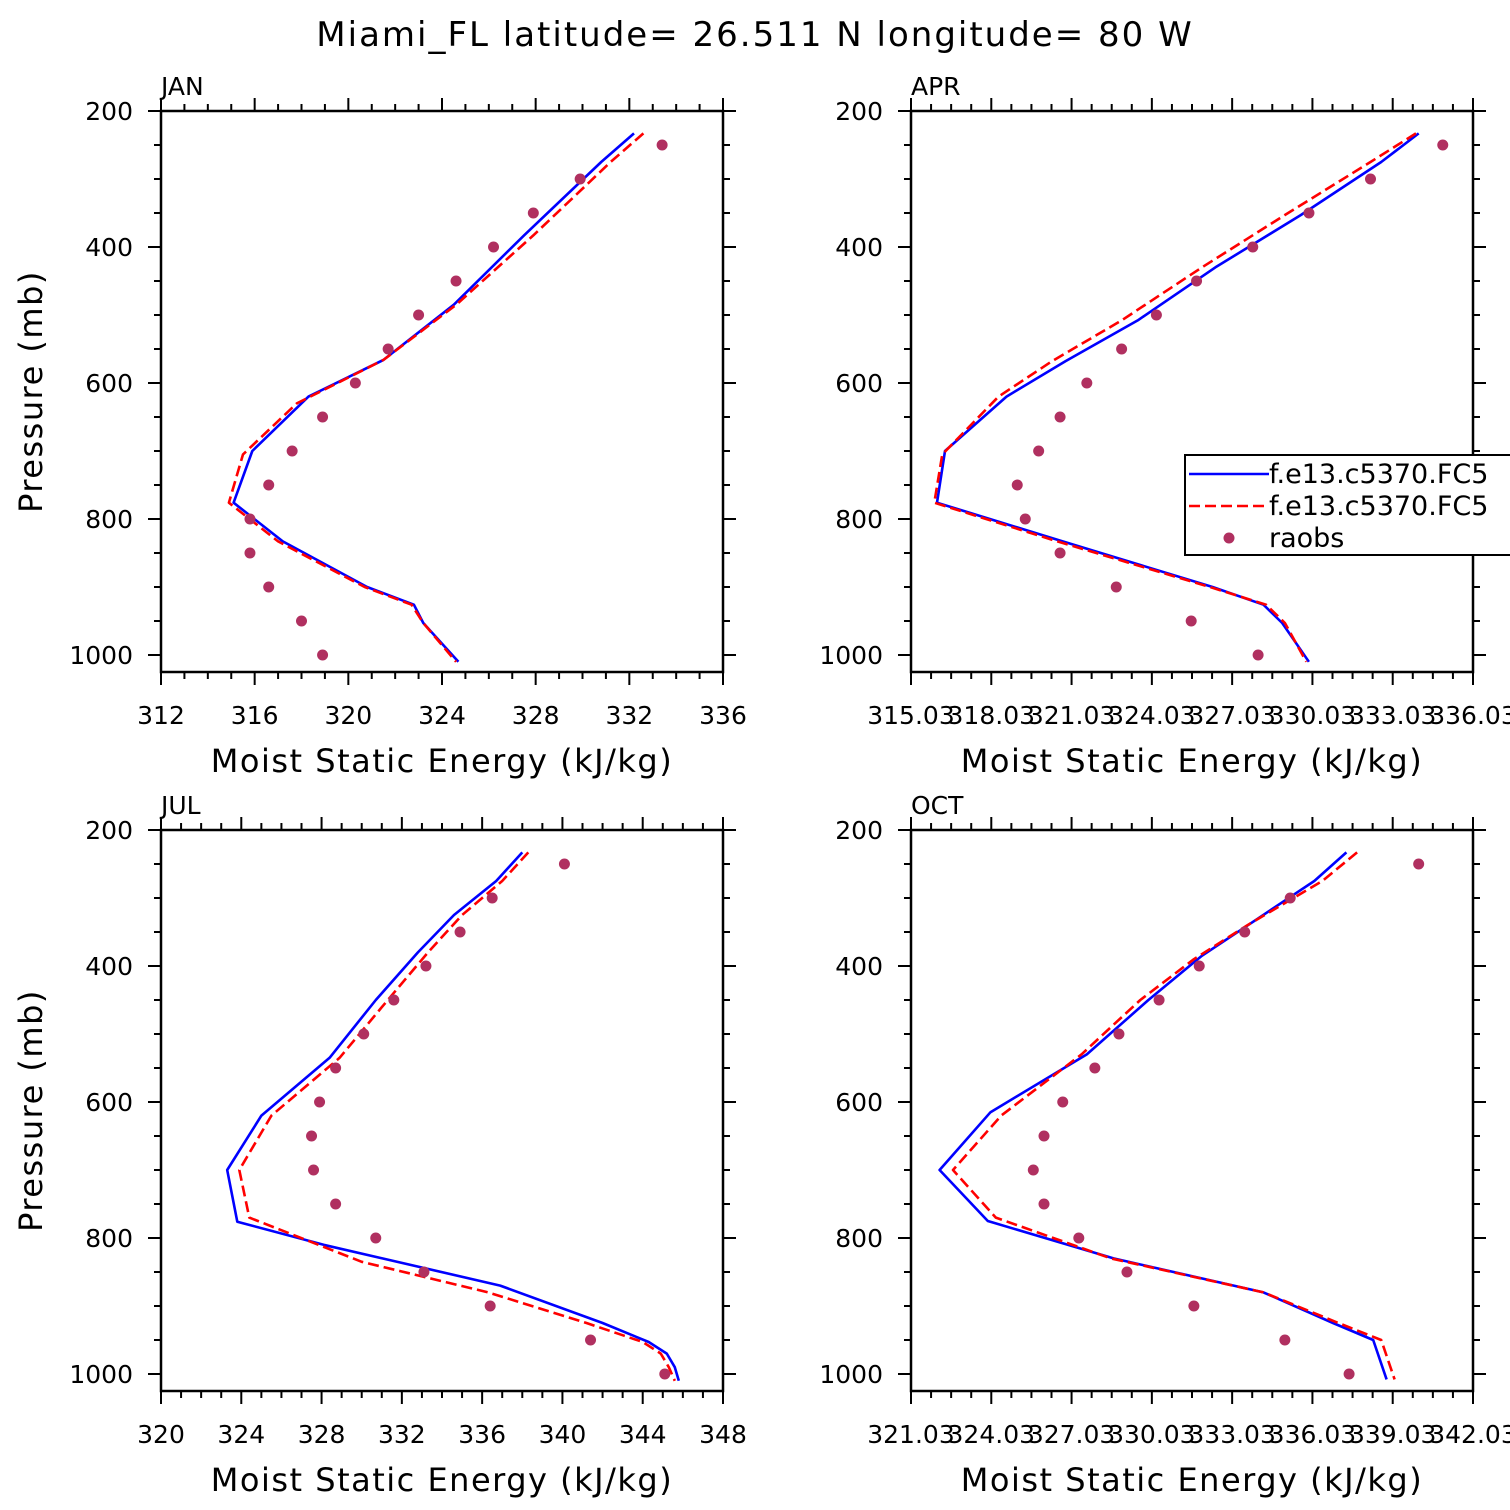 This screenshot has width=1510, height=1510. I want to click on y-tick-label: 1000, so click(851, 655).